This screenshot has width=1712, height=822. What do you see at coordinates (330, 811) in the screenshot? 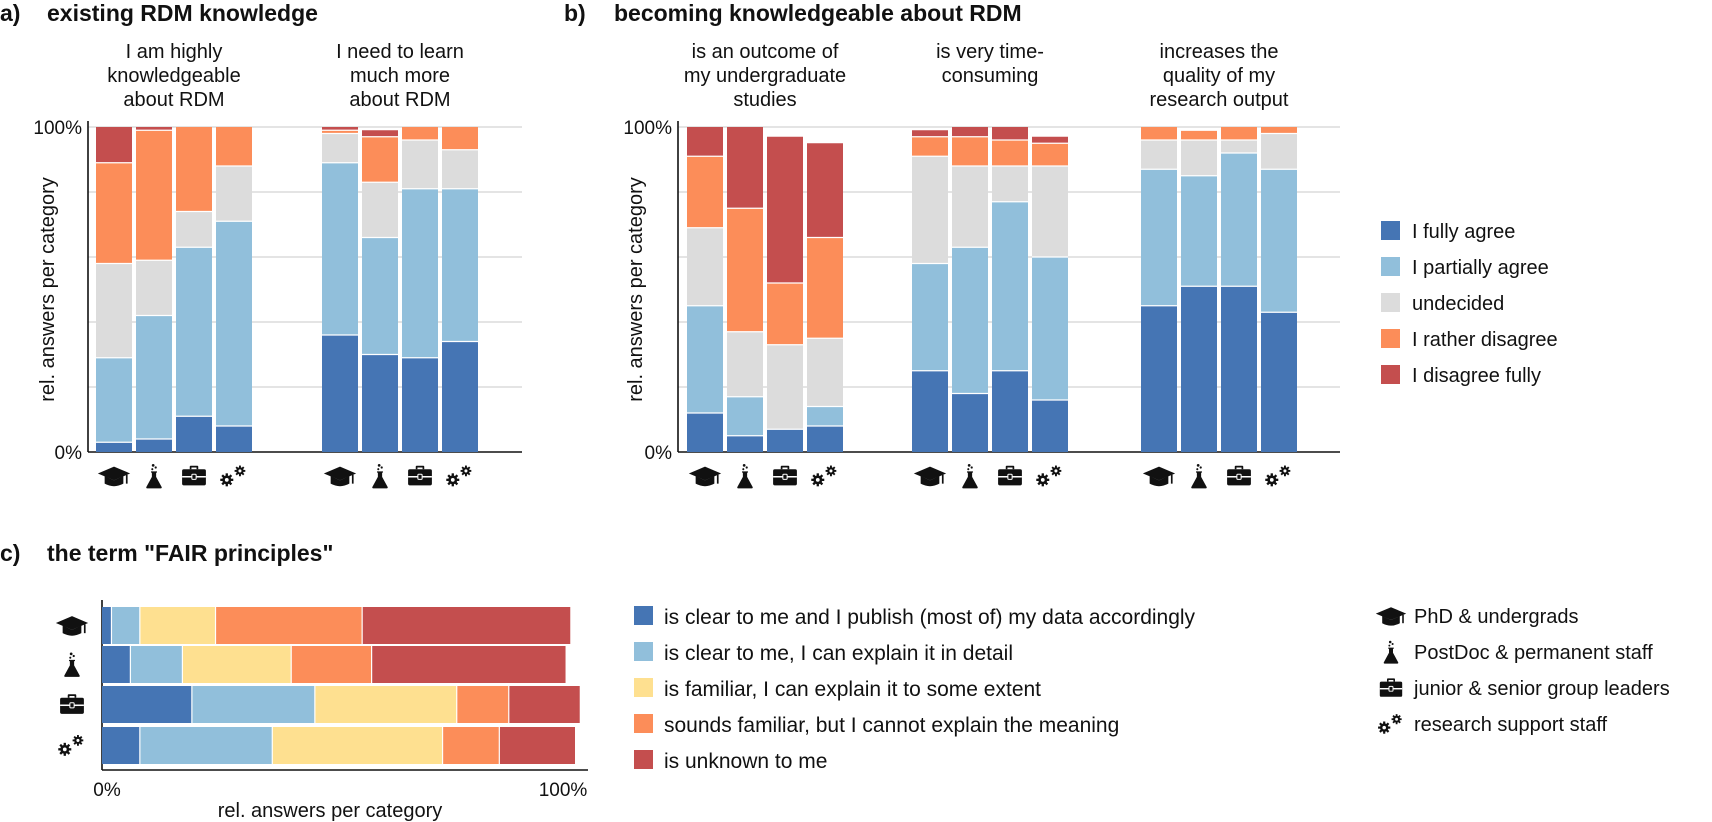
I see `x-axis-label: rel. answers per category` at bounding box center [330, 811].